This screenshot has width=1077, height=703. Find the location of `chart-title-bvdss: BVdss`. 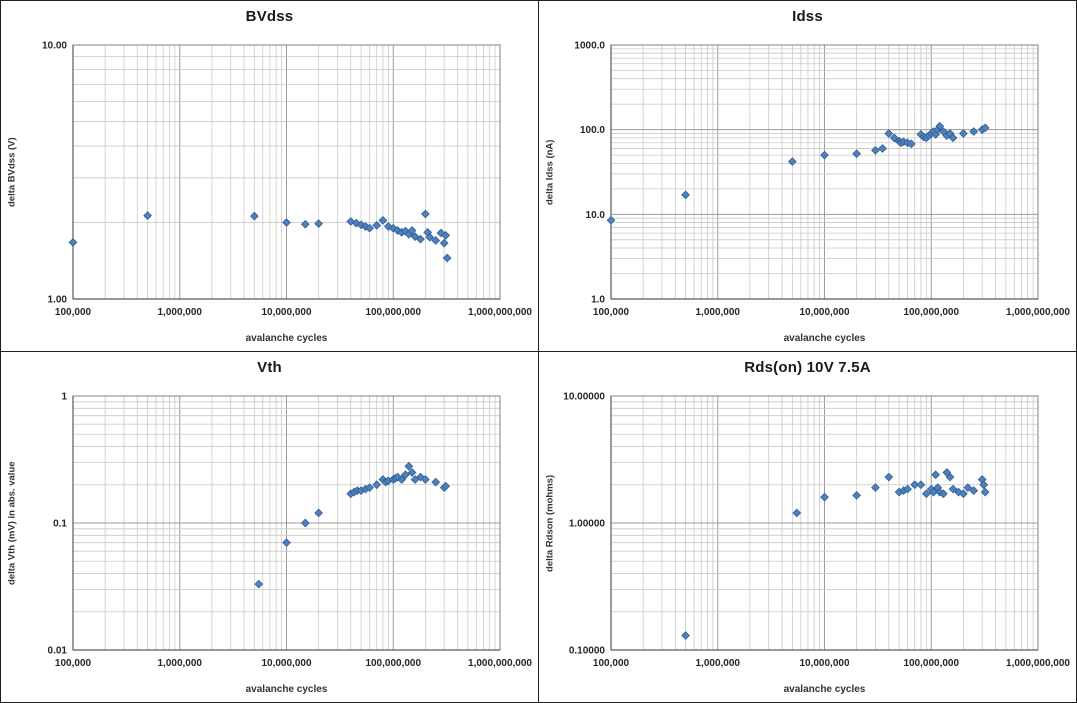

chart-title-bvdss: BVdss is located at coordinates (269, 16).